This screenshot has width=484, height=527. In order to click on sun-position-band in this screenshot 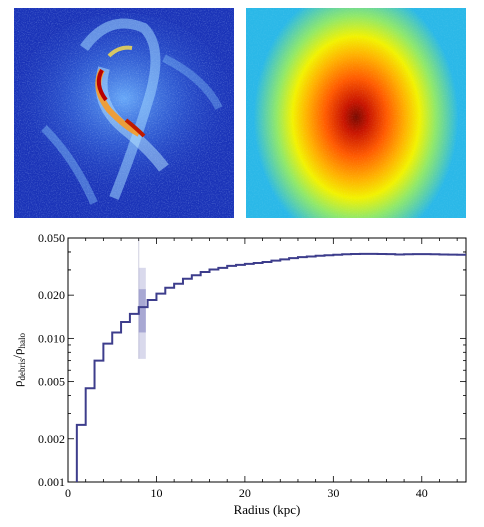, I will do `click(142, 298)`.